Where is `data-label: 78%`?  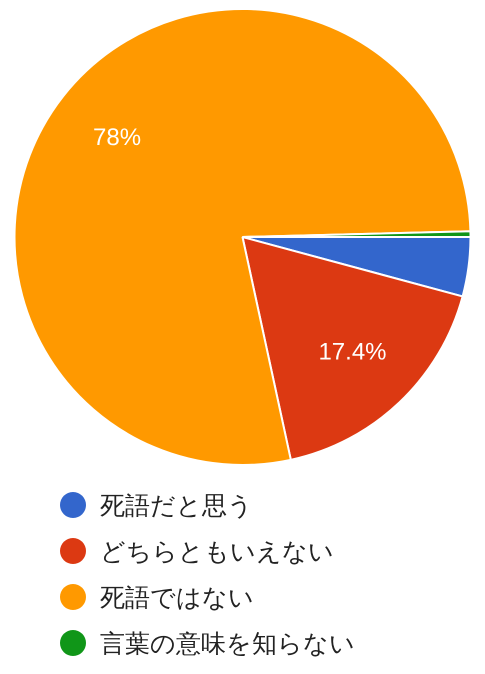
data-label: 78% is located at coordinates (117, 138).